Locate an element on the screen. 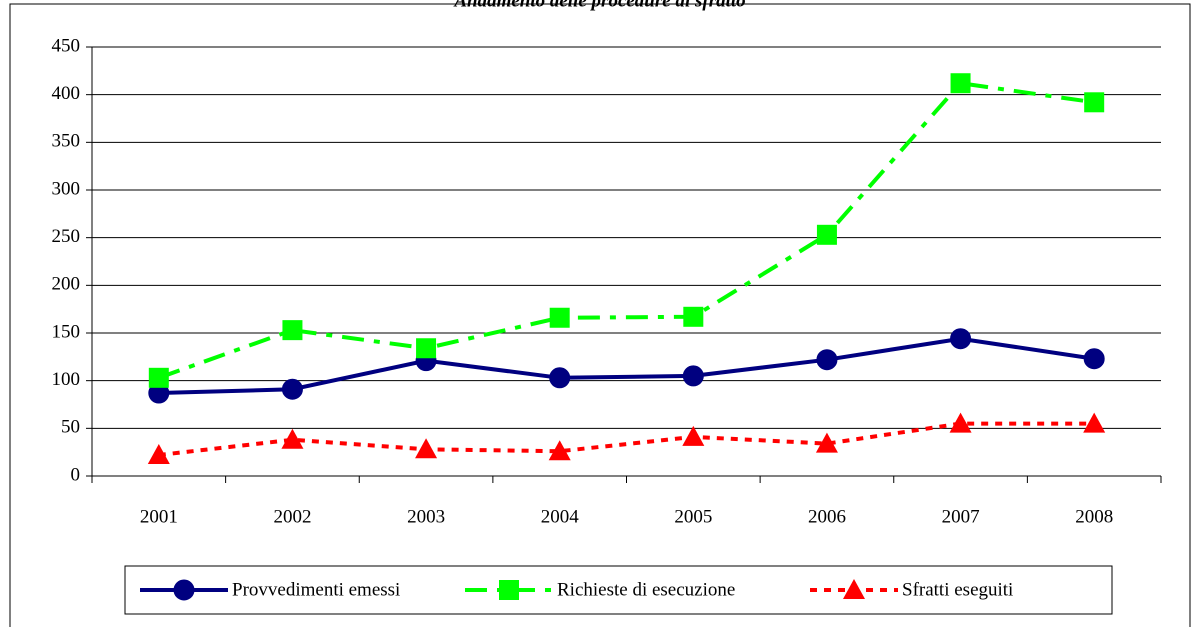 This screenshot has width=1200, height=627. x-tick-label: 2005 is located at coordinates (693, 516).